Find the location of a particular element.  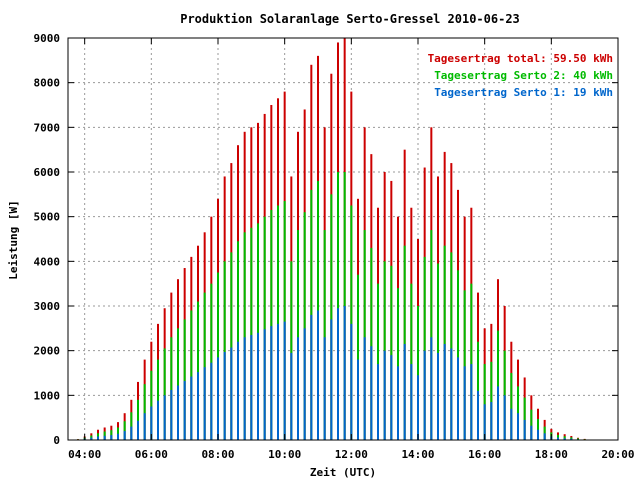

x-tick-label: 20:00 is located at coordinates (617, 454).